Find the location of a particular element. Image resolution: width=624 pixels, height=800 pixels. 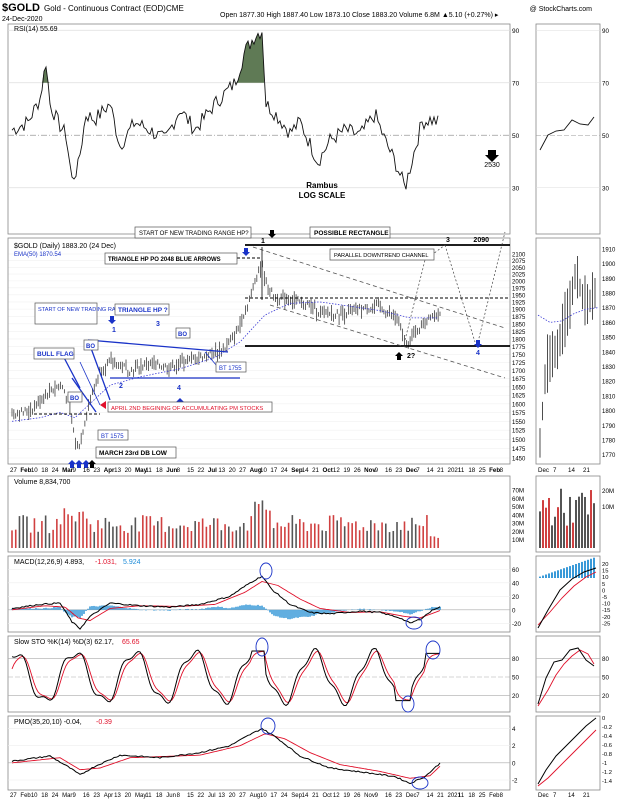

price-tick-label: 1650 is located at coordinates (519, 388).